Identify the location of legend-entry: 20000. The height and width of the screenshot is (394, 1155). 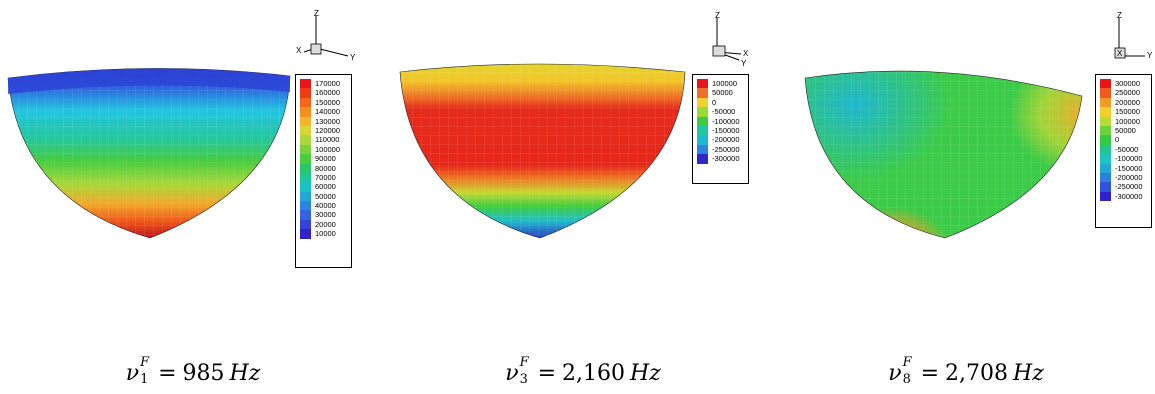
(323, 224).